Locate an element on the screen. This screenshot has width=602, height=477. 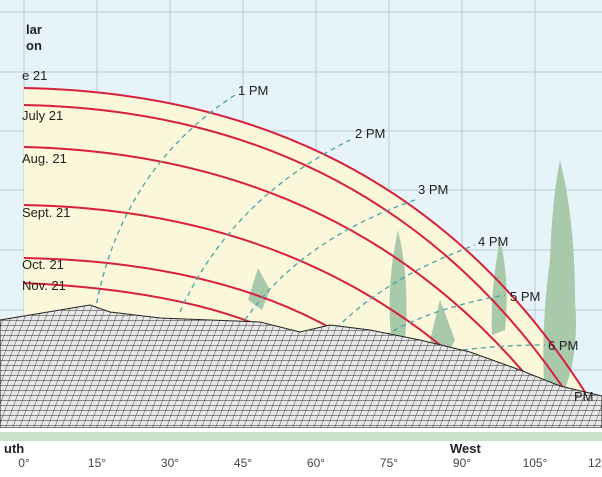
date-label: e 21 is located at coordinates (34, 75).